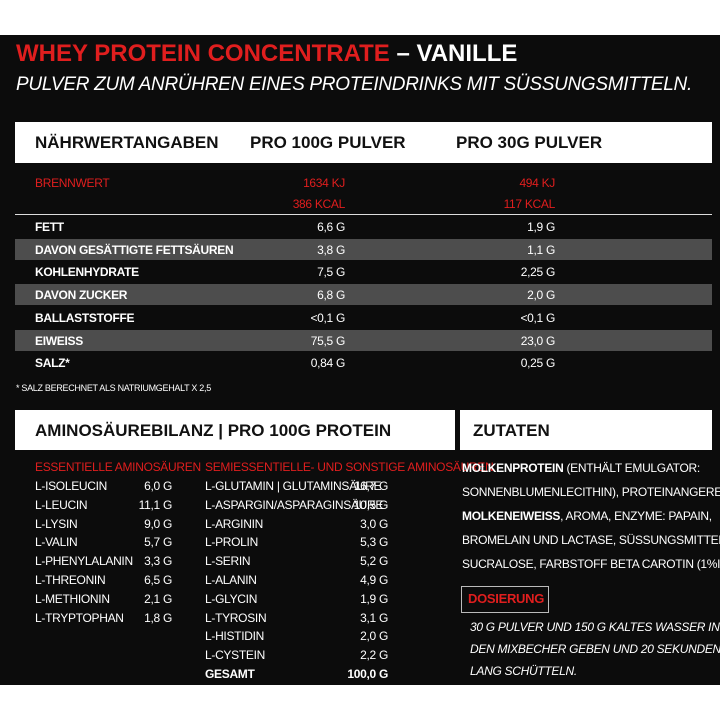 The height and width of the screenshot is (720, 720). Describe the element at coordinates (294, 504) in the screenshot. I see `amino-name: L-ASPARGIN/ASPARAGINSÄURE` at that location.